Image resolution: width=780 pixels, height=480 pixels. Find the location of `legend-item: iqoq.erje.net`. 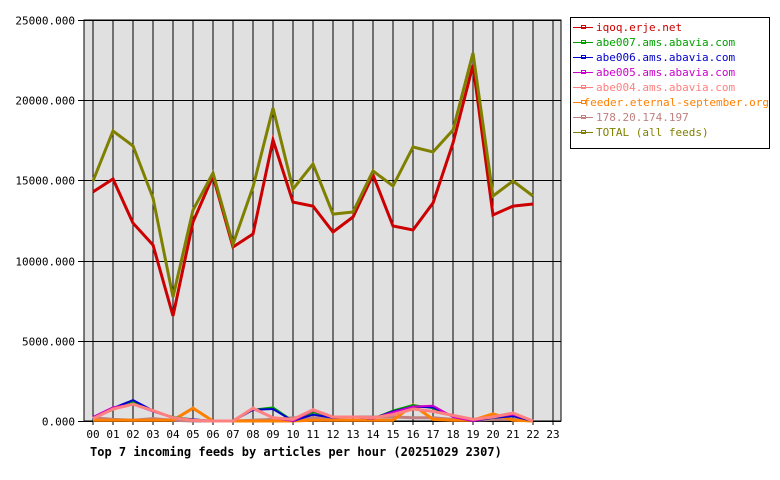

legend-item: iqoq.erje.net is located at coordinates (670, 27).